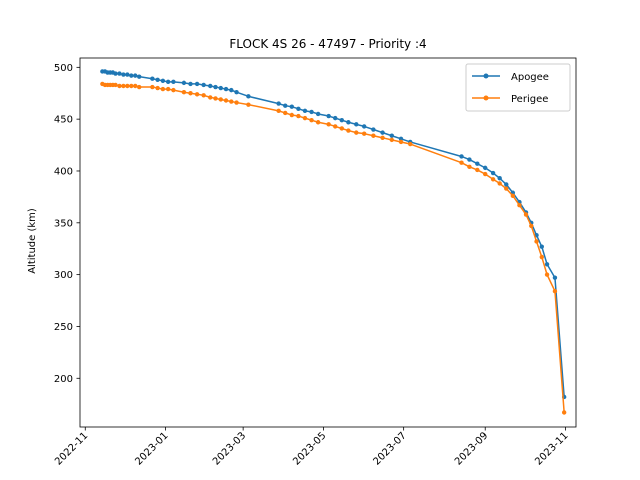 This screenshot has height=480, width=640. Describe the element at coordinates (63, 68) in the screenshot. I see `y-tick-label: 500` at that location.